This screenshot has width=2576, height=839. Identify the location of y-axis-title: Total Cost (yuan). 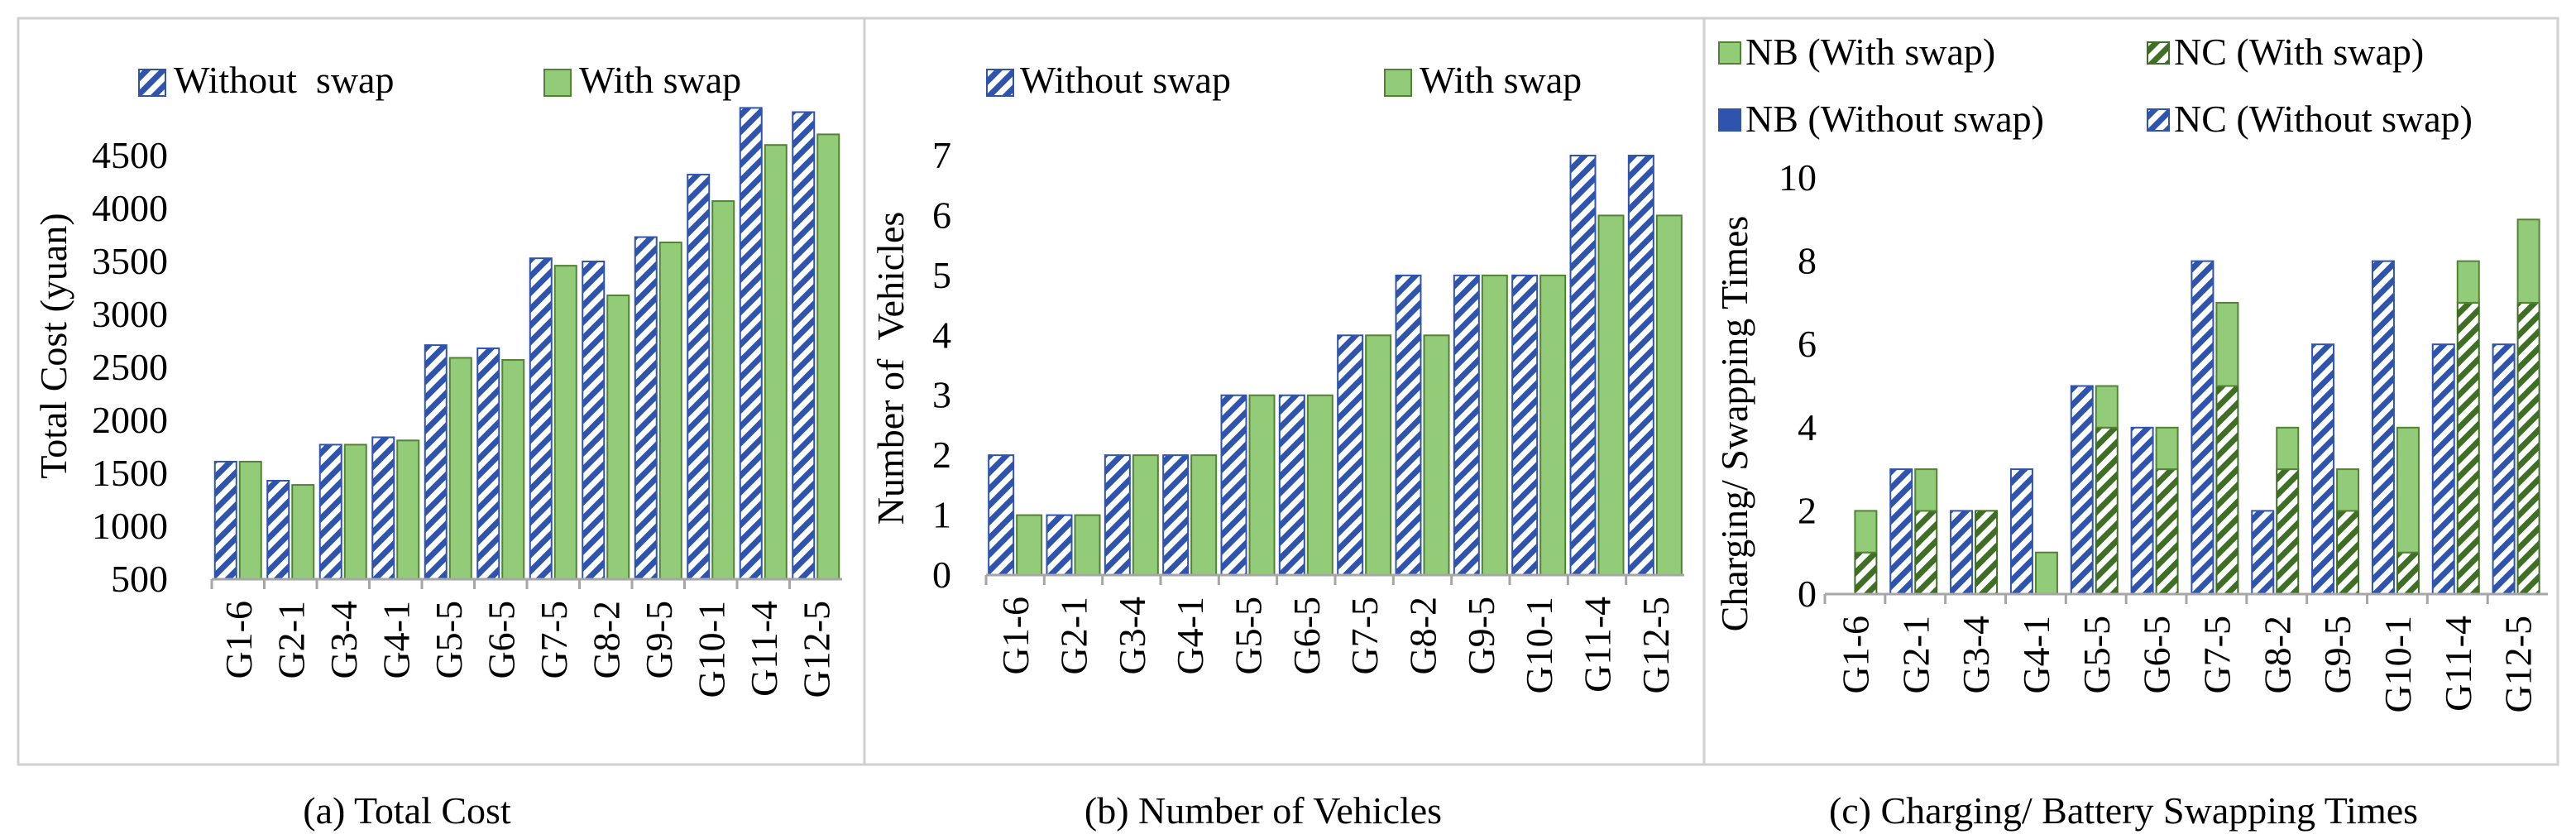
(53, 345).